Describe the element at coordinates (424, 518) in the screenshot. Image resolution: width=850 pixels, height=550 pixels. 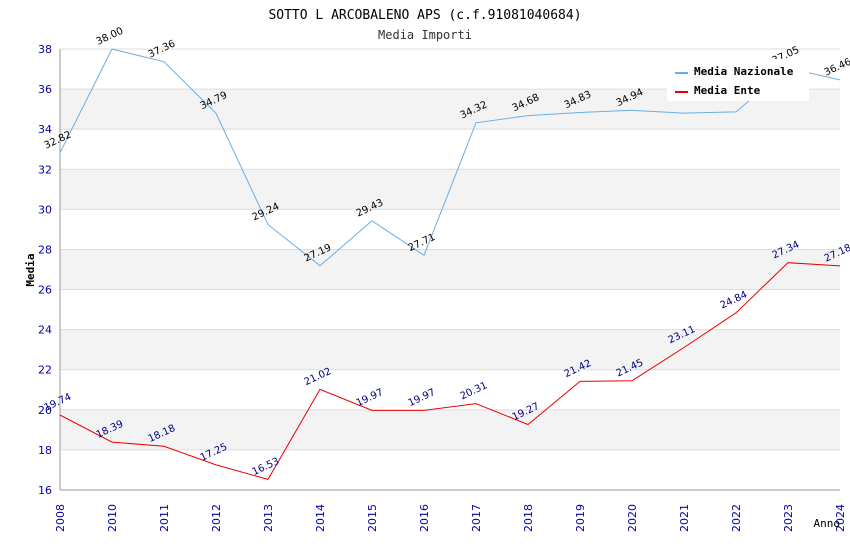
I see `x-tick-label: 2016` at that location.